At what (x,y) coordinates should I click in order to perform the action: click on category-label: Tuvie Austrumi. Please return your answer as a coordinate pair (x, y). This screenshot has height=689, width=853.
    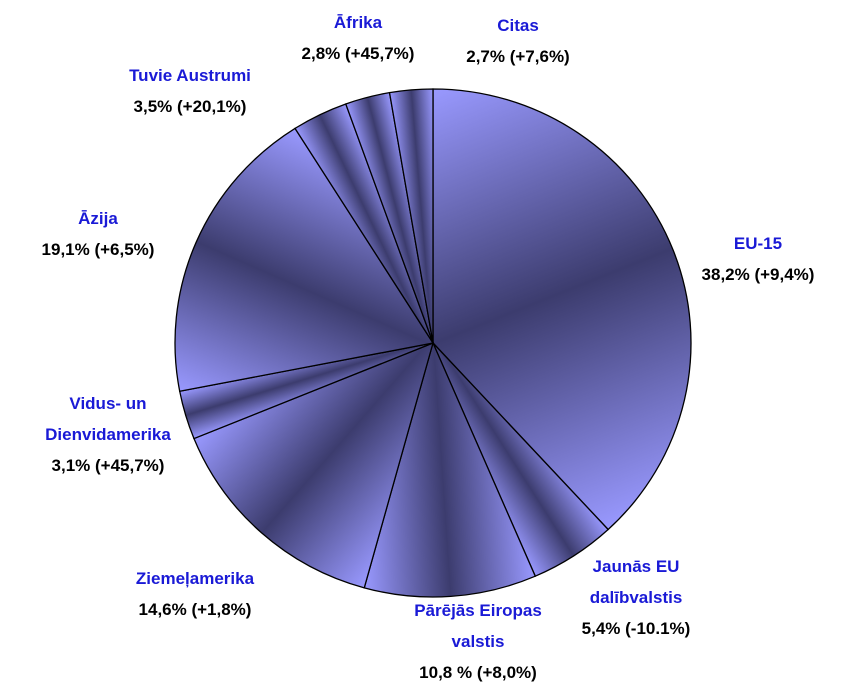
    Looking at the image, I should click on (190, 75).